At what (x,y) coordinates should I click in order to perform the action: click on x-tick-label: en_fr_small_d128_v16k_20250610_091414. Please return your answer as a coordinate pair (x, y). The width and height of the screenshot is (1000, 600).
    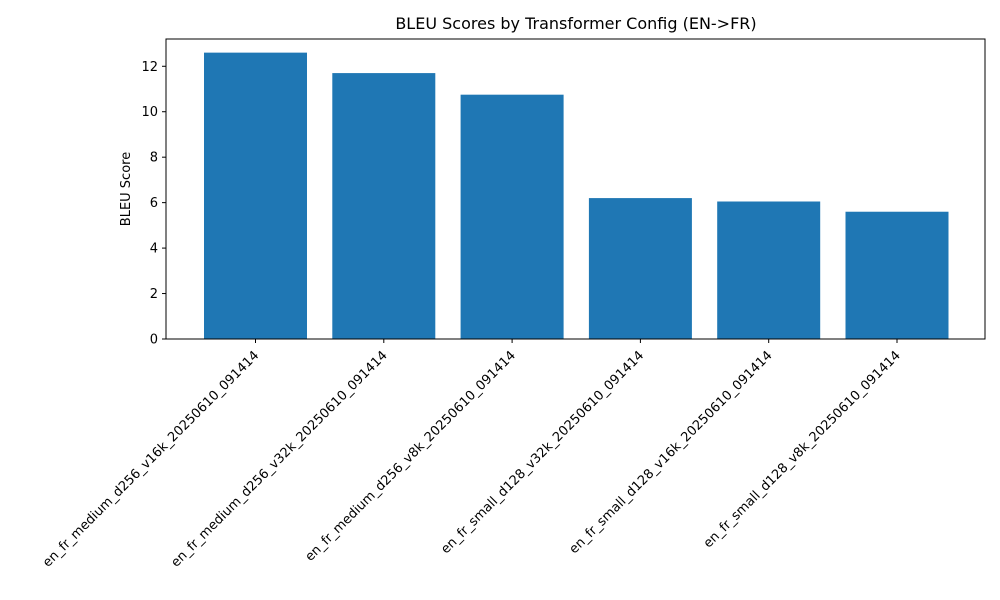
    Looking at the image, I should click on (671, 452).